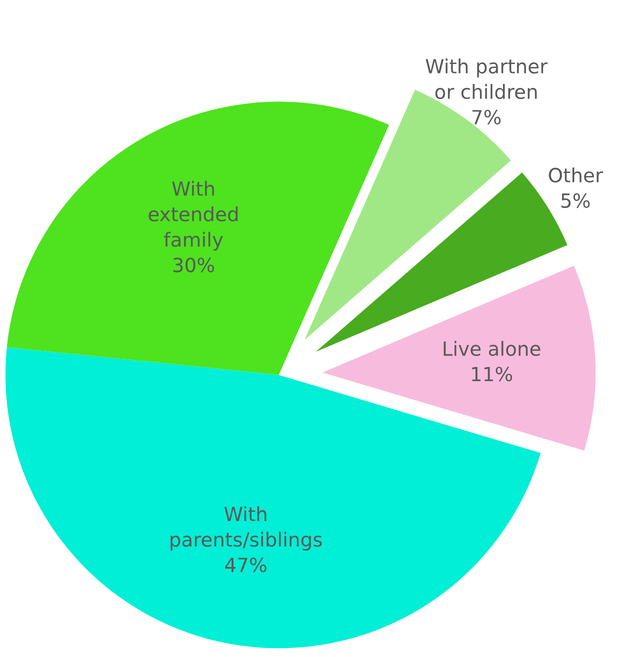 The image size is (634, 657). I want to click on slice-label: Other, so click(575, 175).